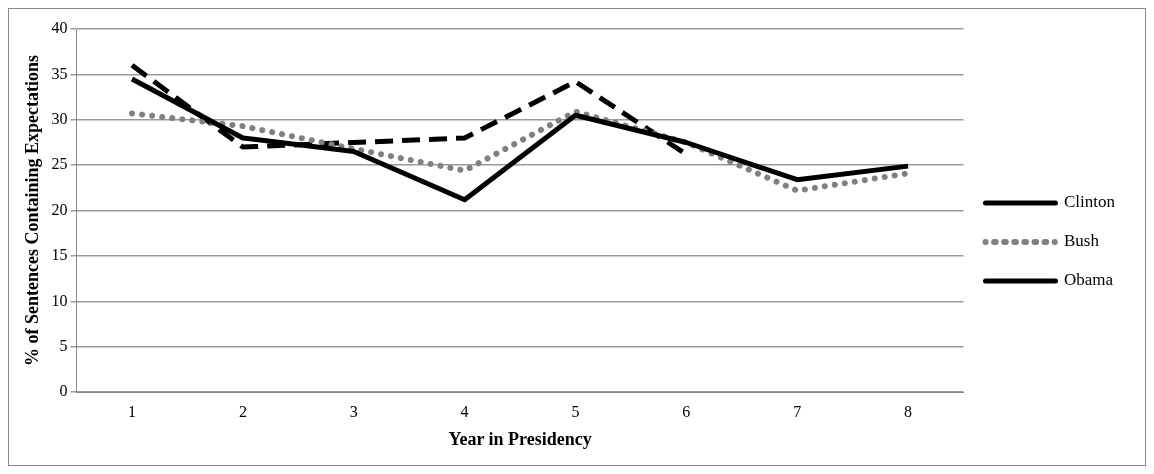 Image resolution: width=1154 pixels, height=474 pixels. What do you see at coordinates (1088, 280) in the screenshot?
I see `legend-label: Obama` at bounding box center [1088, 280].